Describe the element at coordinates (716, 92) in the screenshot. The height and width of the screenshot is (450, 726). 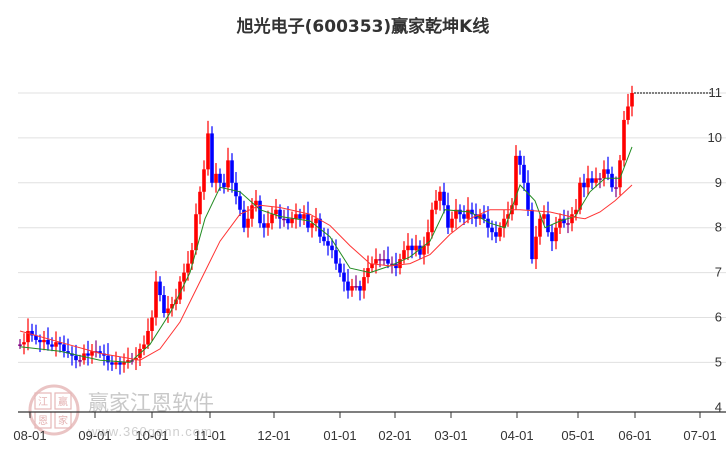
I see `y-tick-label: 11` at that location.